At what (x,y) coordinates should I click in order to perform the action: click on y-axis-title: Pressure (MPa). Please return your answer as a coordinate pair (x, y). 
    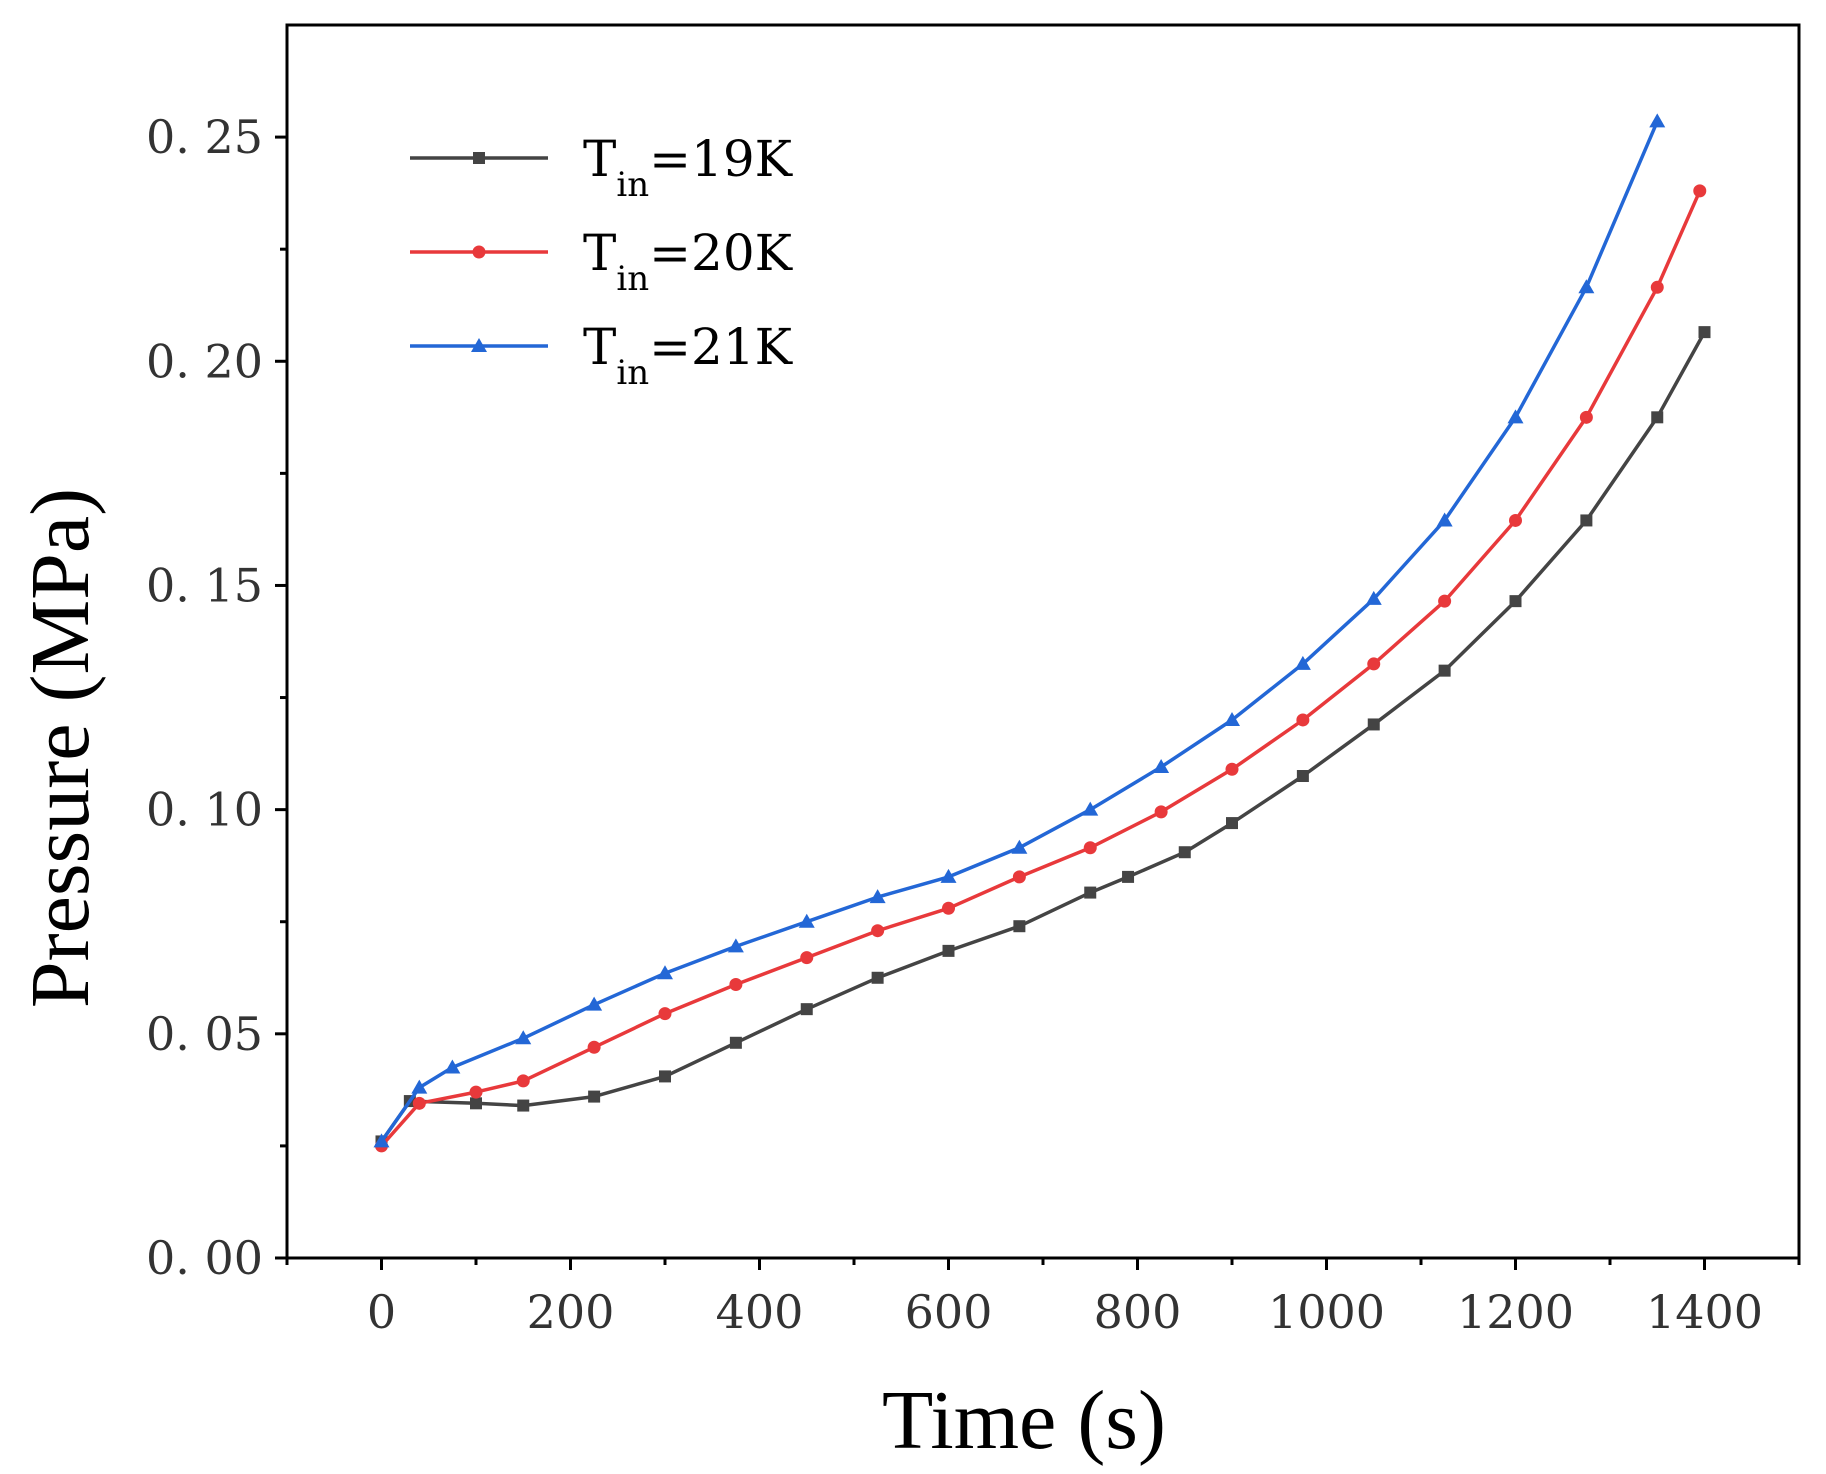
    Looking at the image, I should click on (60, 748).